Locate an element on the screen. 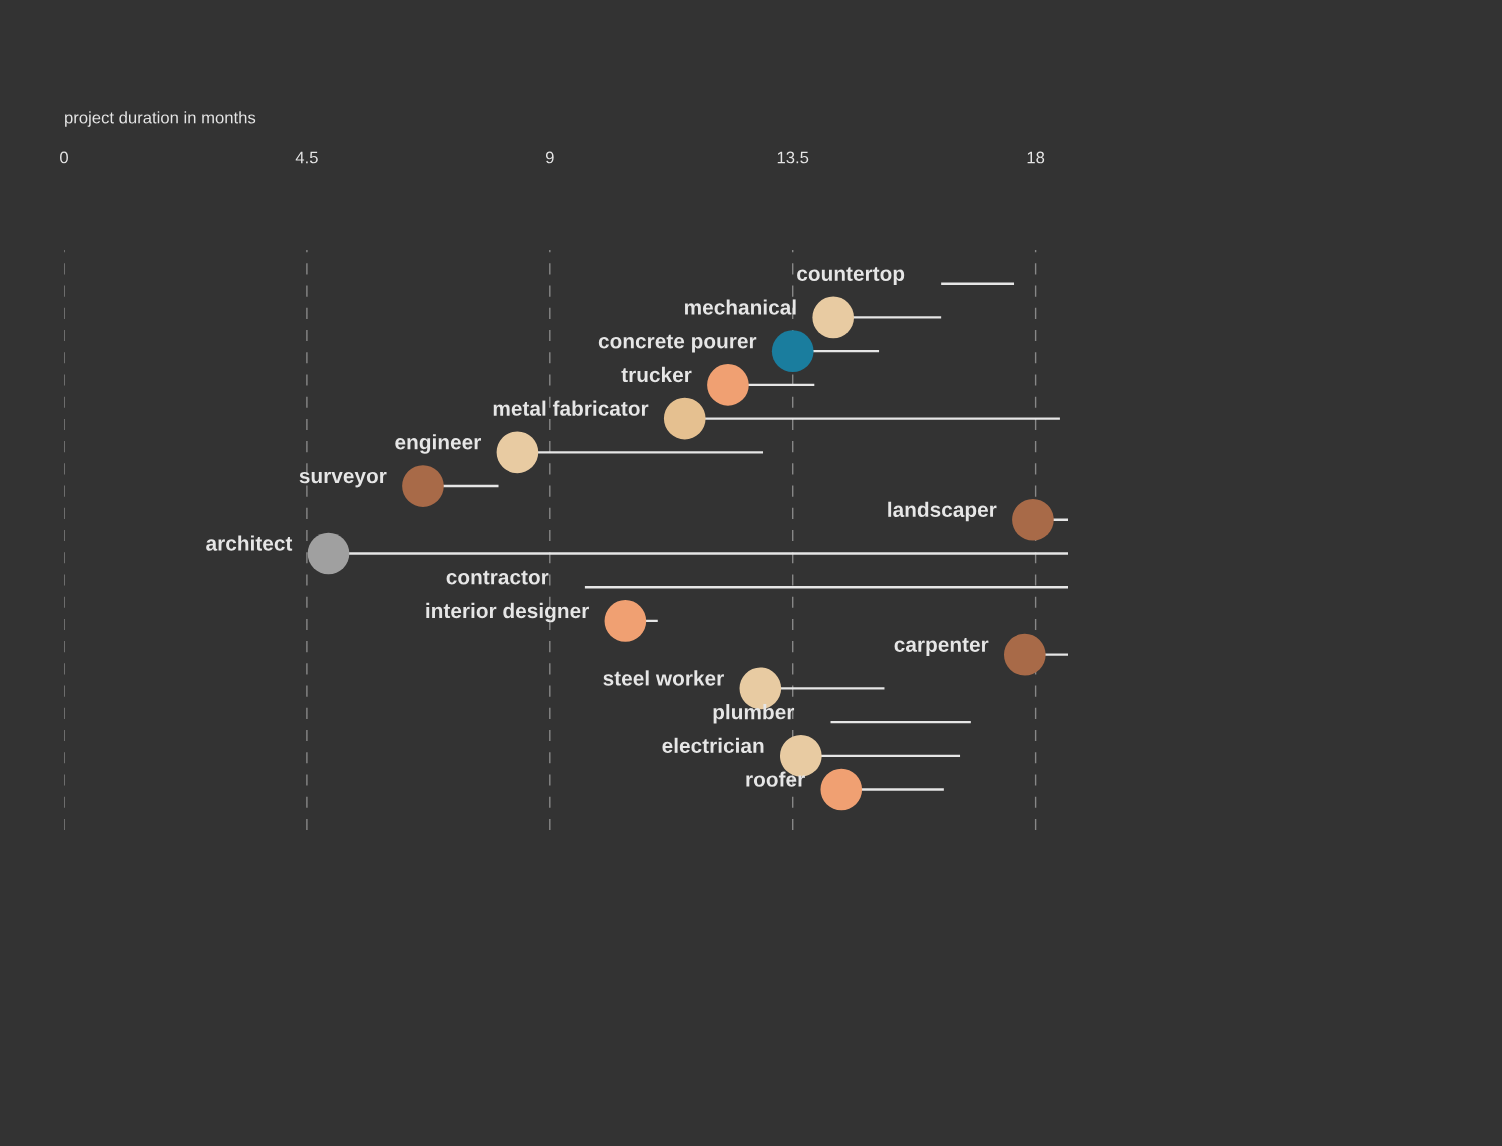 Image resolution: width=1502 pixels, height=1146 pixels. y-tick-label: steel worker is located at coordinates (663, 678).